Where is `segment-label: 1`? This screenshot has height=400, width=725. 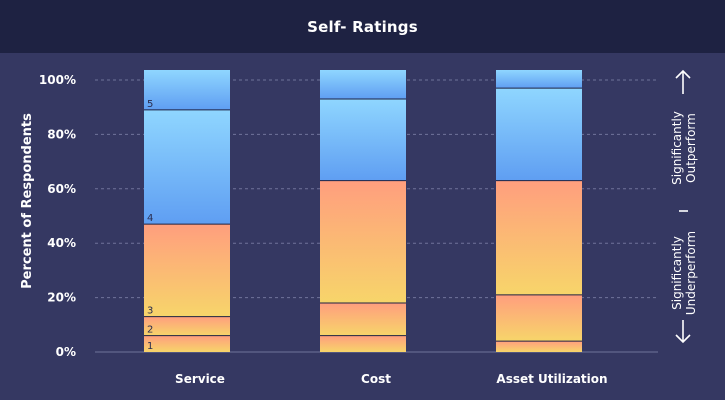 segment-label: 1 is located at coordinates (150, 346).